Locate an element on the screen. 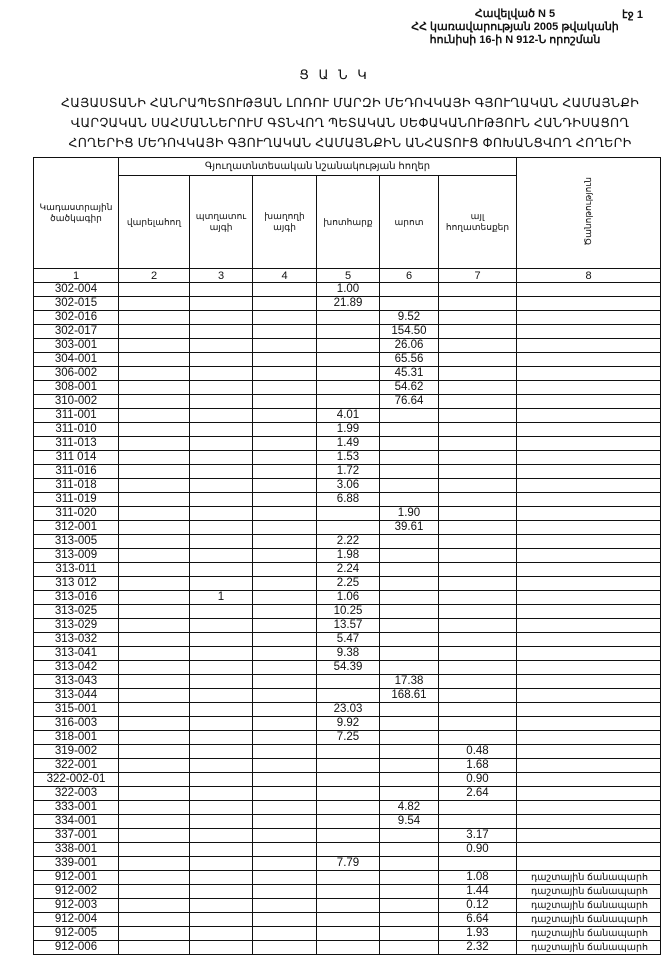 Image resolution: width=669 pixels, height=972 pixels. cadastral-code-cell: 912-003 is located at coordinates (76, 905).